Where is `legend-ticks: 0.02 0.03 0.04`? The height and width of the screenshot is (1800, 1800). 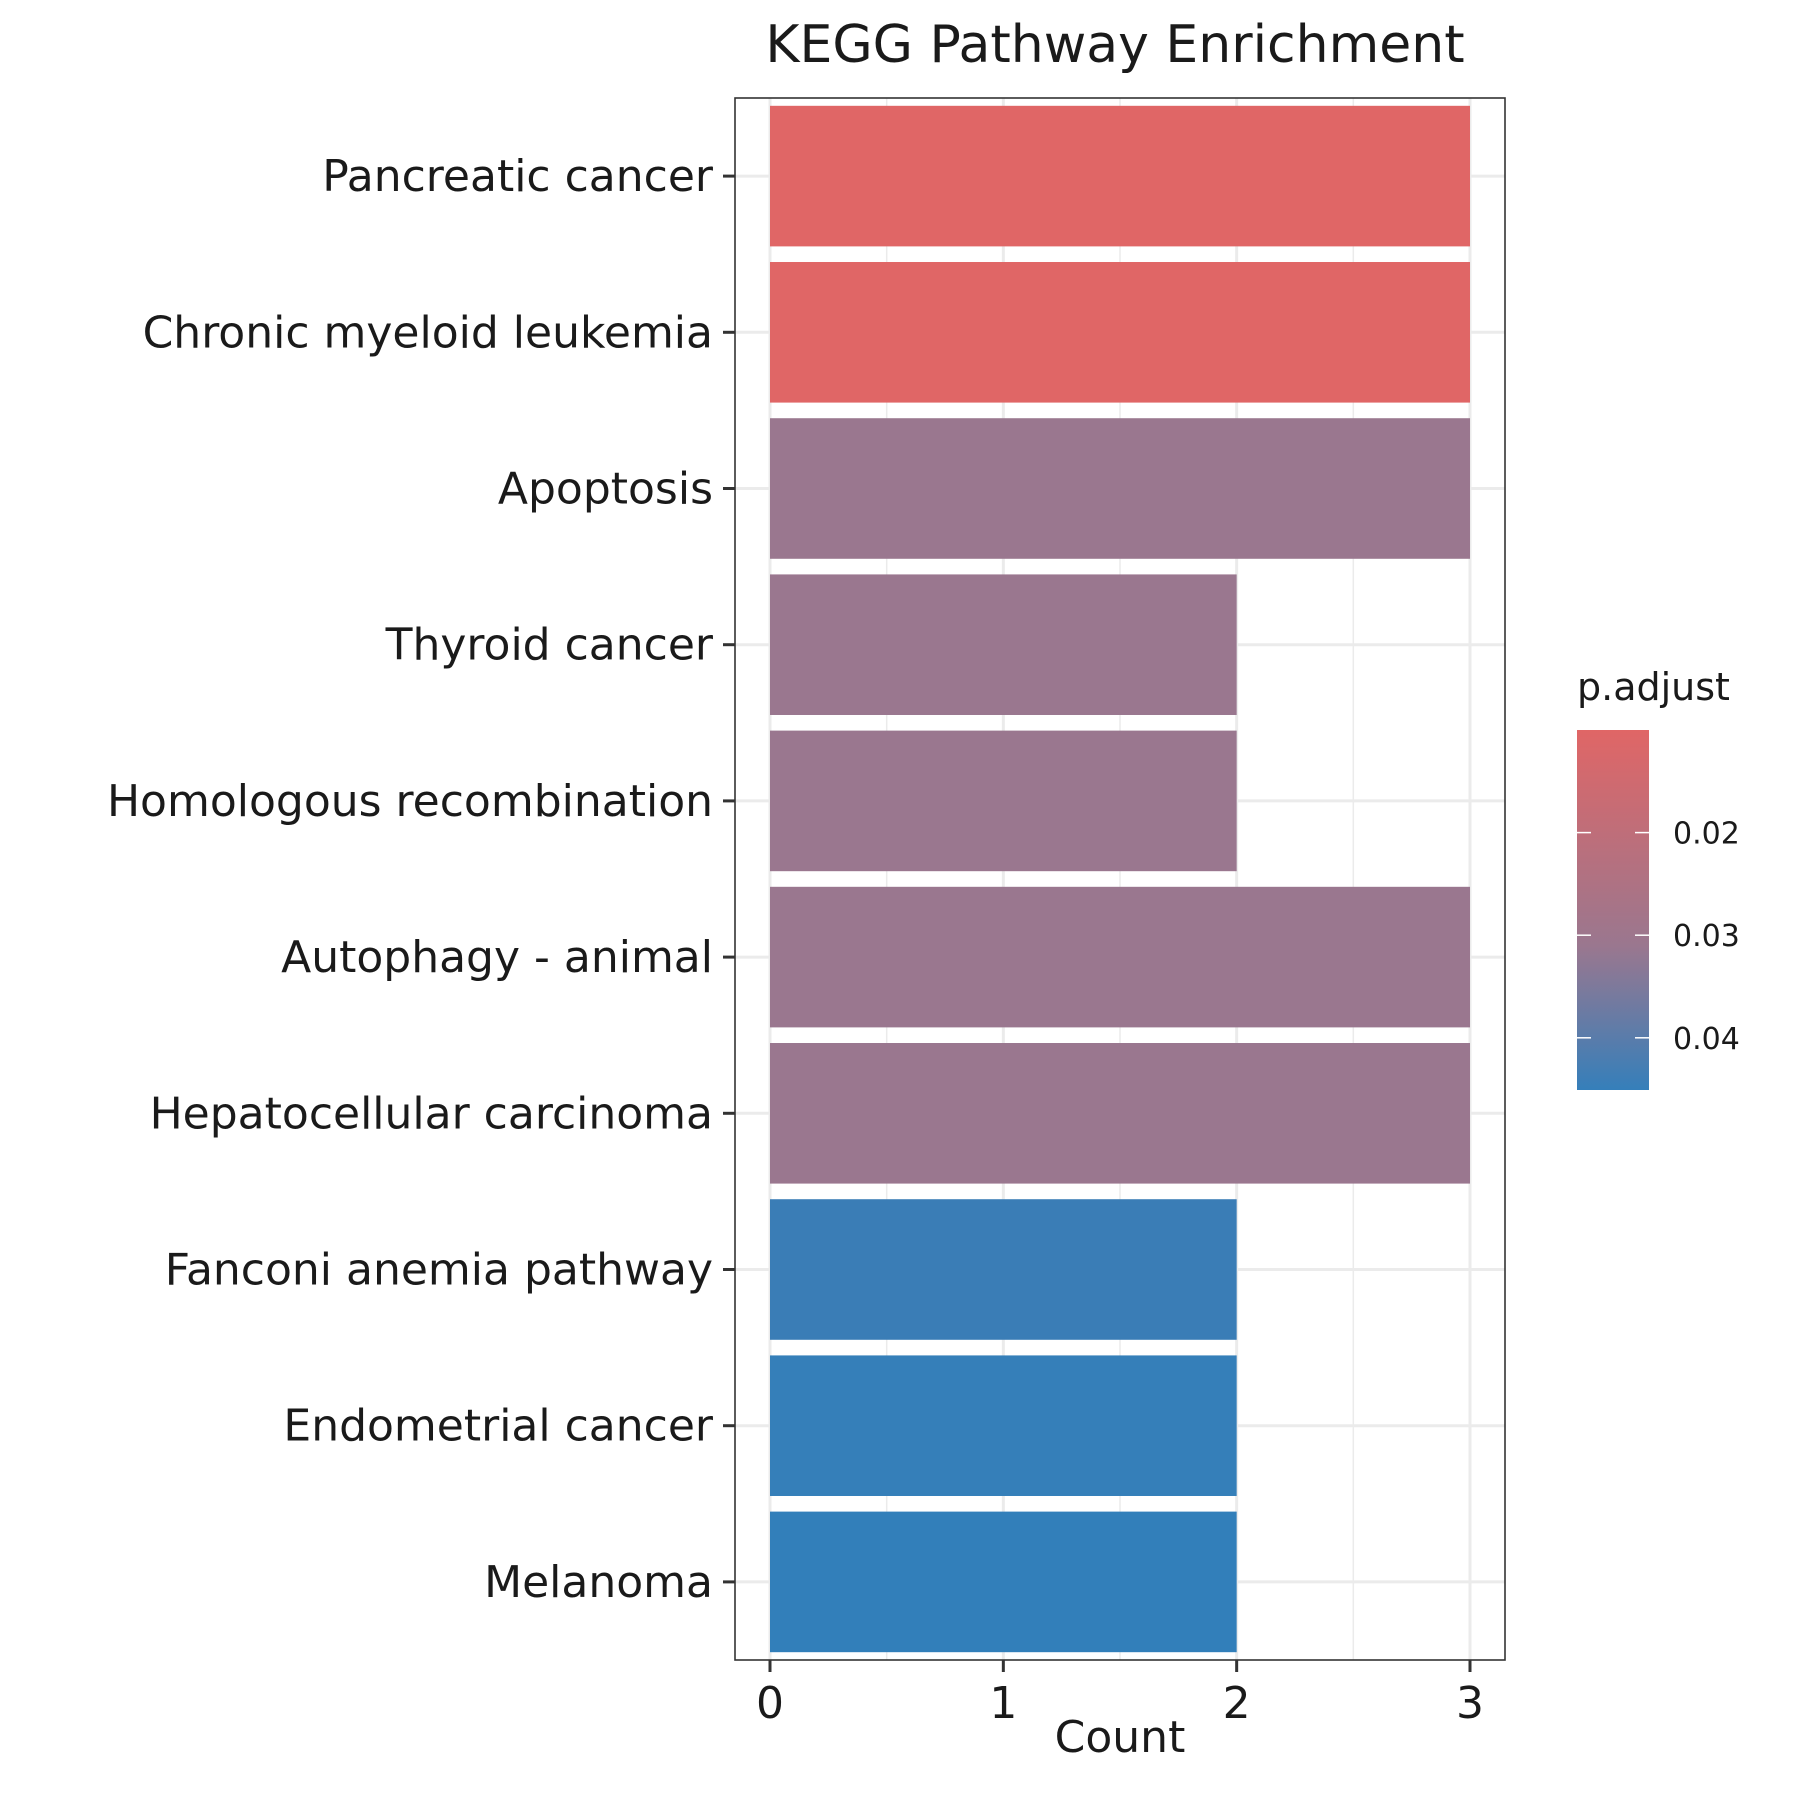 legend-ticks: 0.02 0.03 0.04 is located at coordinates (1658, 937).